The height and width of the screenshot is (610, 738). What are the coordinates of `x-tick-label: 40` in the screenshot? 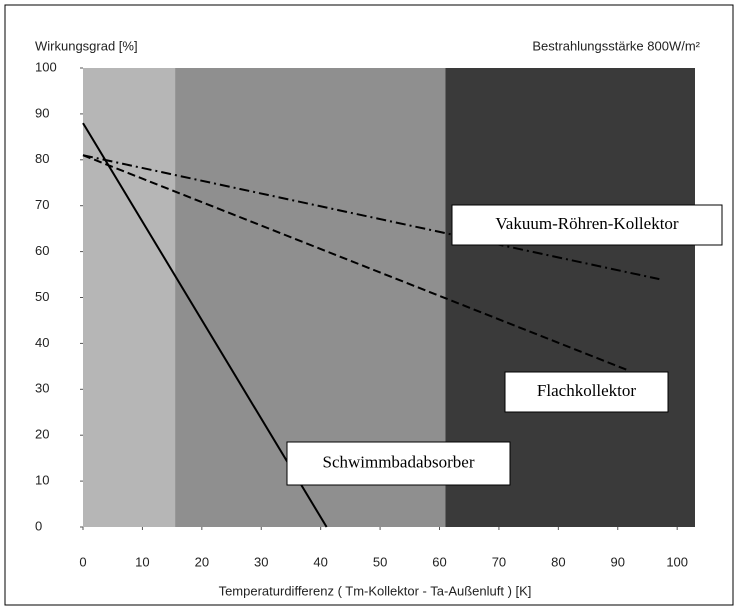 It's located at (320, 561).